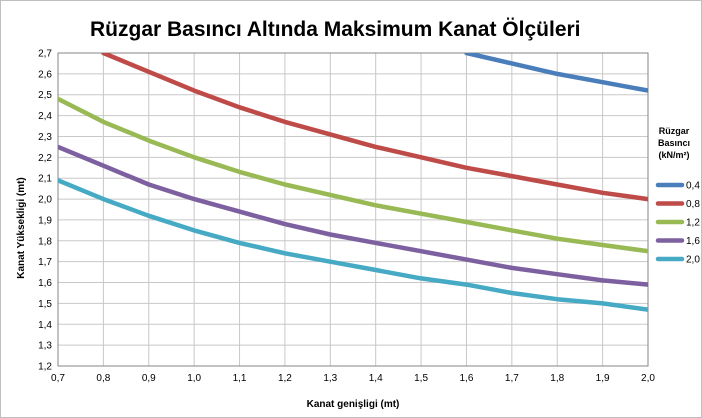  What do you see at coordinates (45, 304) in the screenshot?
I see `y-tick-label: 1,5` at bounding box center [45, 304].